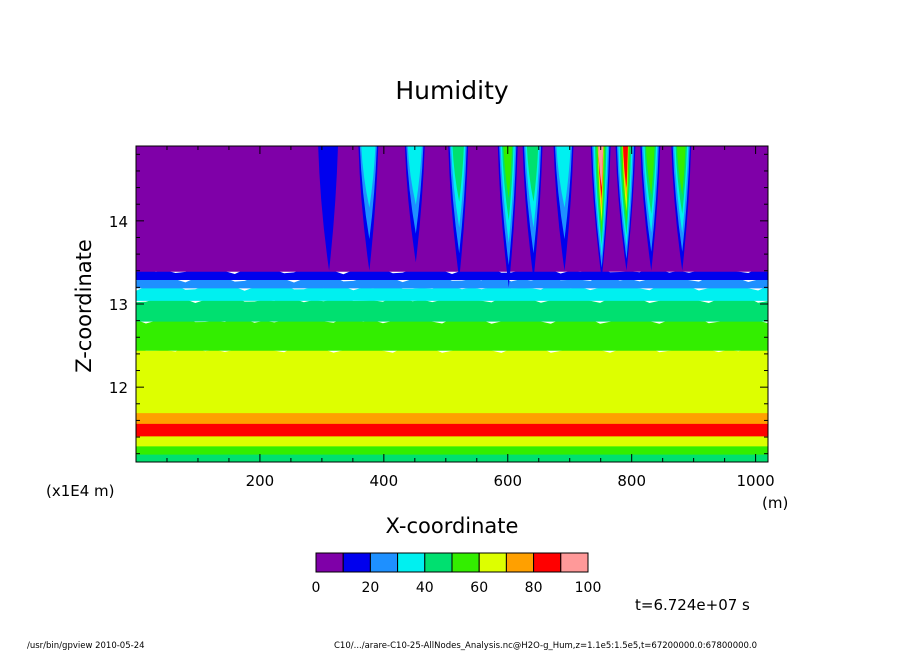  I want to click on x-tick-label: 1000, so click(756, 481).